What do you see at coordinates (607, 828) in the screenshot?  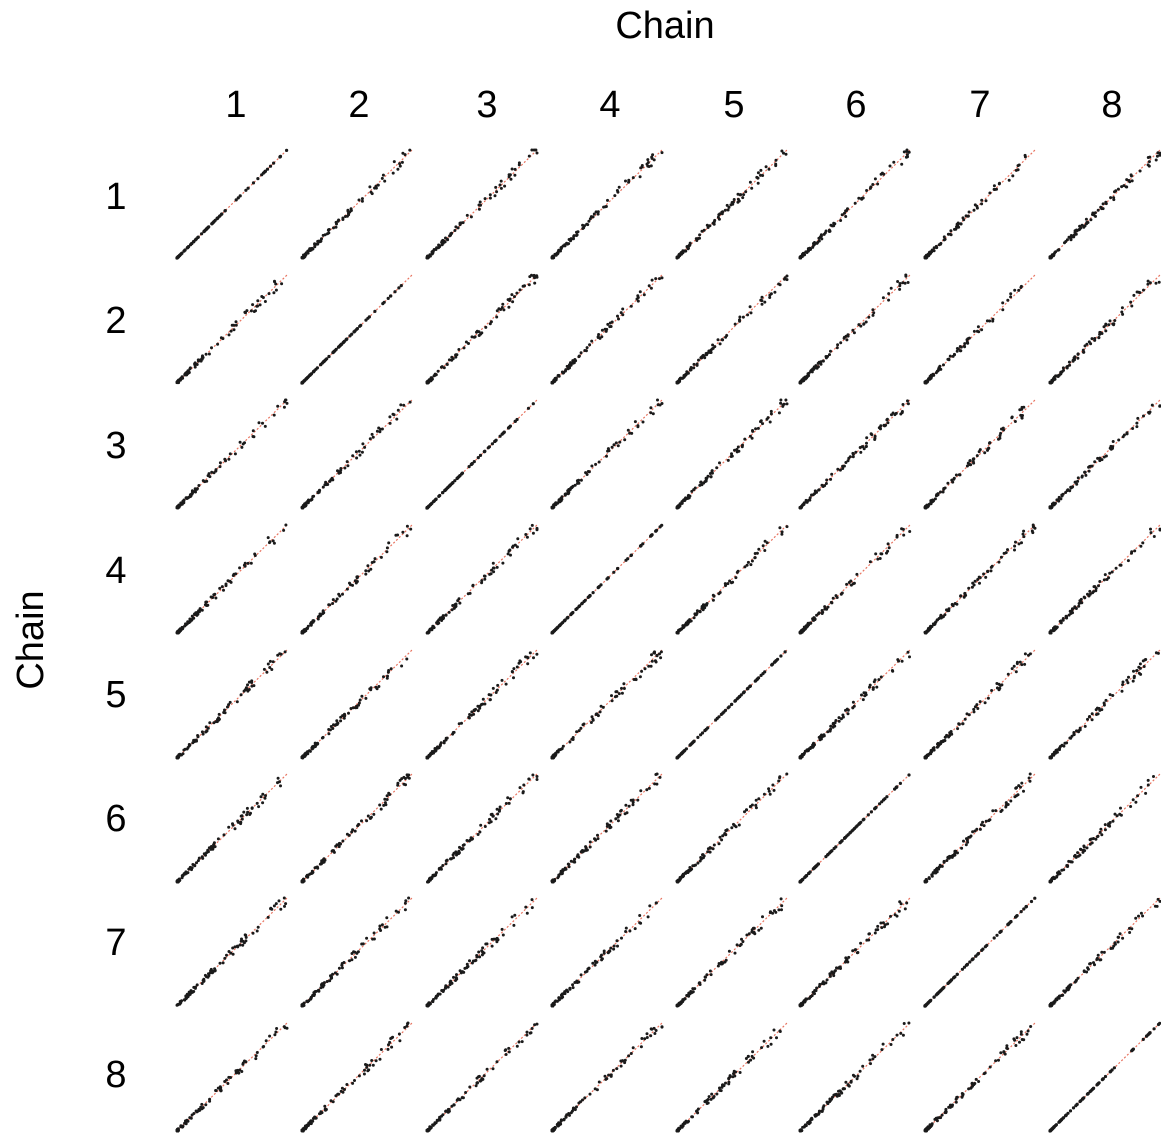 I see `reference-line` at bounding box center [607, 828].